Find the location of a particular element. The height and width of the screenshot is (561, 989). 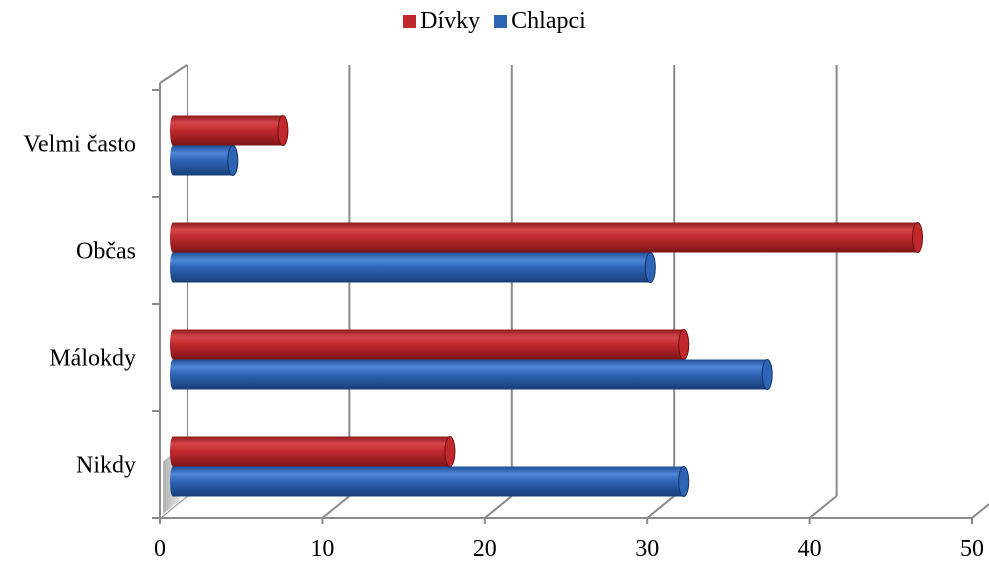

legend-label-divky: Dívky is located at coordinates (450, 21).